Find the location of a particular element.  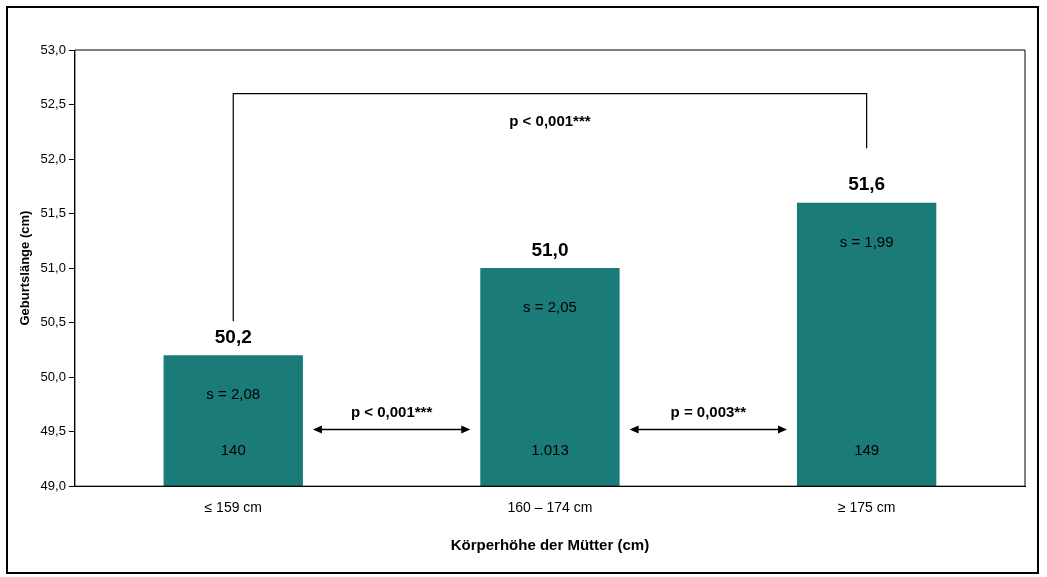

annotation: s = 1,99 is located at coordinates (866, 241).